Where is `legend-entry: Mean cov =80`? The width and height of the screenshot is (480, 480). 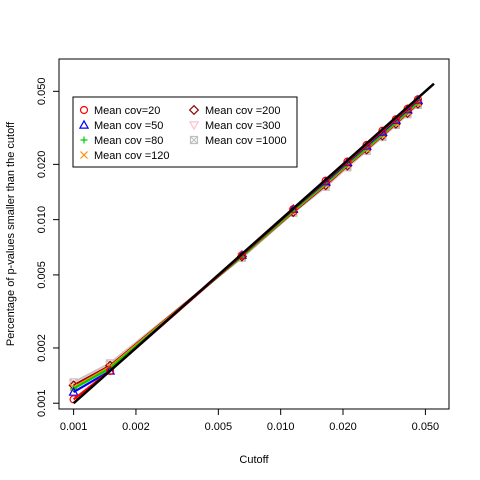
legend-entry: Mean cov =80 is located at coordinates (121, 141).